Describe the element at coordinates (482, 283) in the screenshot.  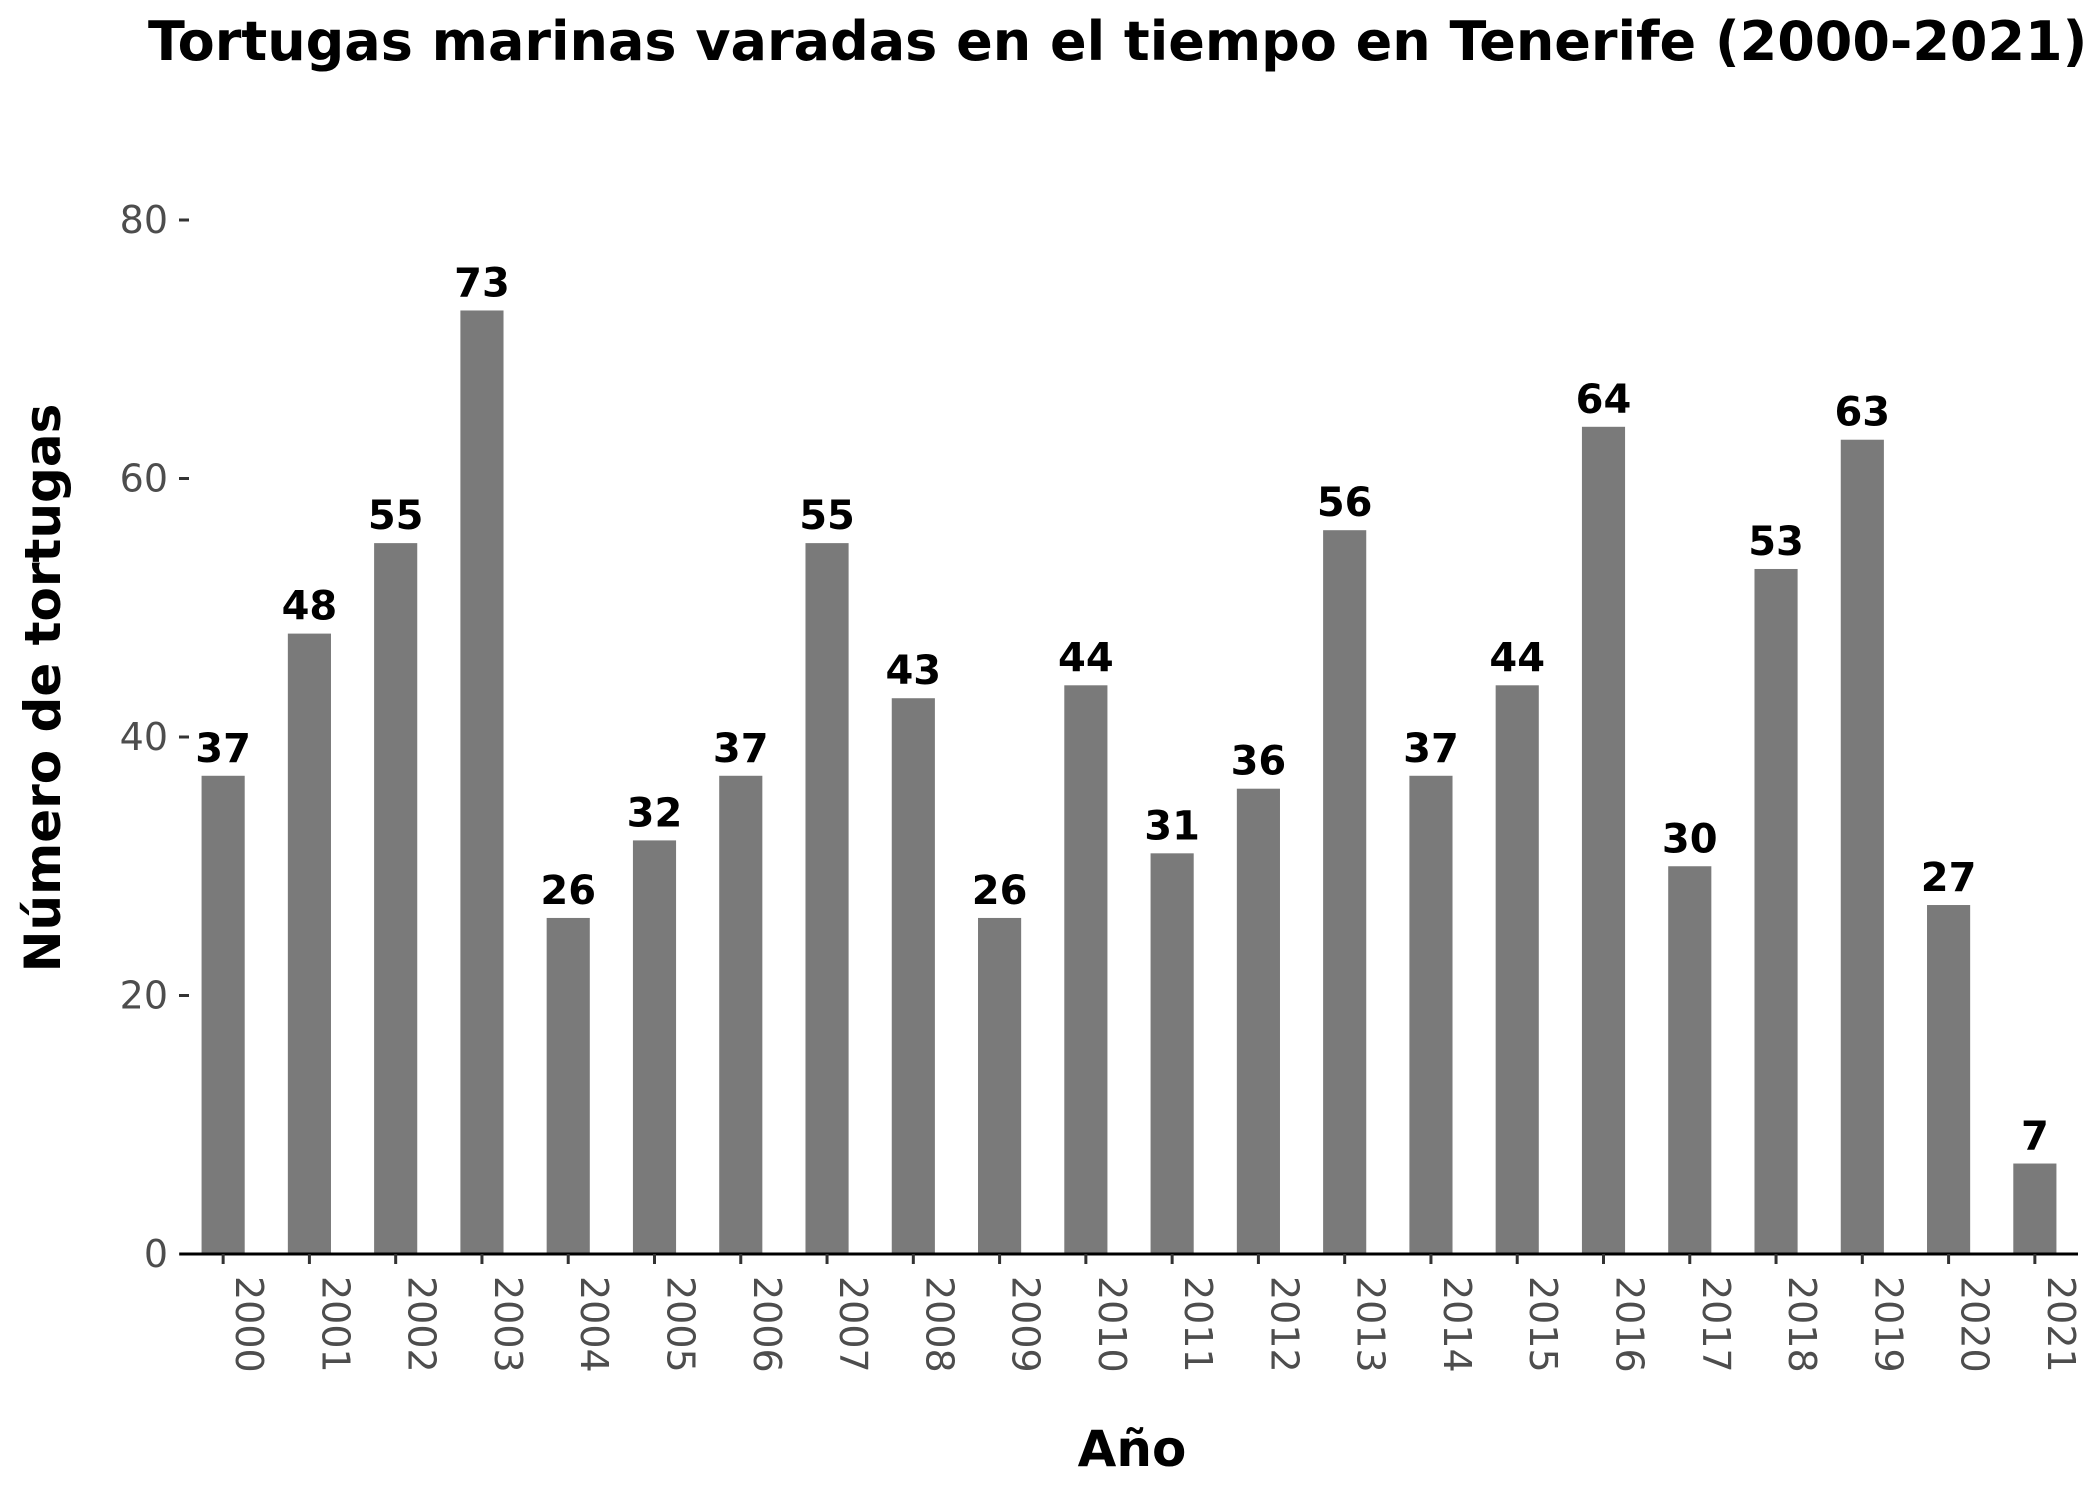
I see `data-label: 73` at that location.